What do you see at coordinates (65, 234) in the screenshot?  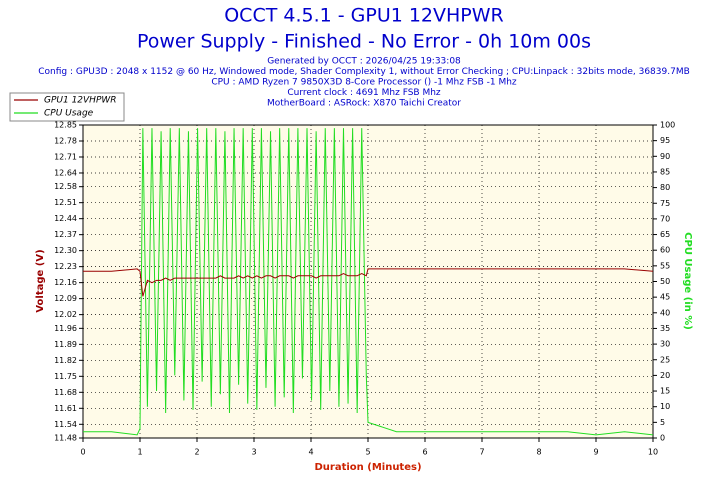 I see `y-tick-label: 12.37` at bounding box center [65, 234].